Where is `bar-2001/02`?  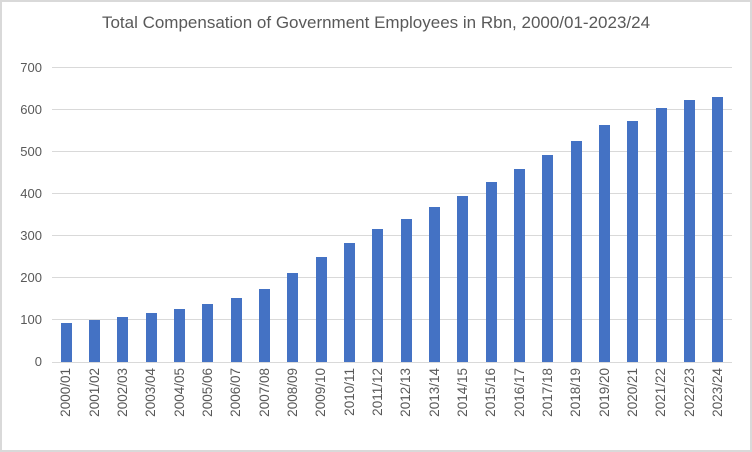
bar-2001/02 is located at coordinates (94, 341).